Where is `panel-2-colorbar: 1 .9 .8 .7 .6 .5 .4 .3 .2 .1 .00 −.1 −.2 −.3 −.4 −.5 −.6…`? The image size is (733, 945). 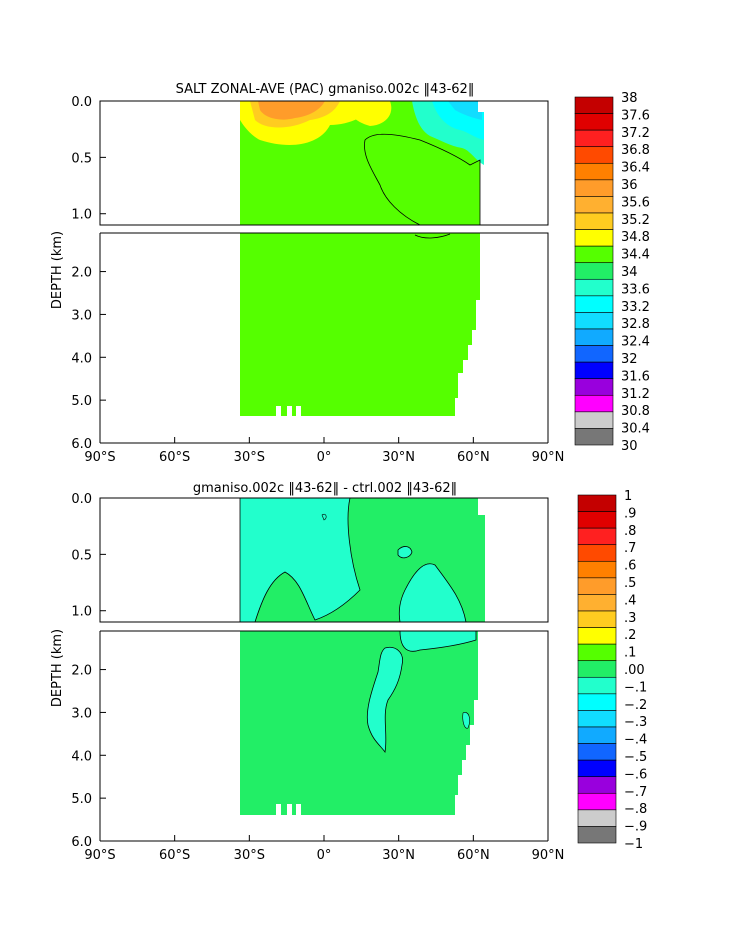
panel-2-colorbar: 1 .9 .8 .7 .6 .5 .4 .3 .2 .1 .00 −.1 −.2 −.3 −.4 −.5 −.6… is located at coordinates (612, 670).